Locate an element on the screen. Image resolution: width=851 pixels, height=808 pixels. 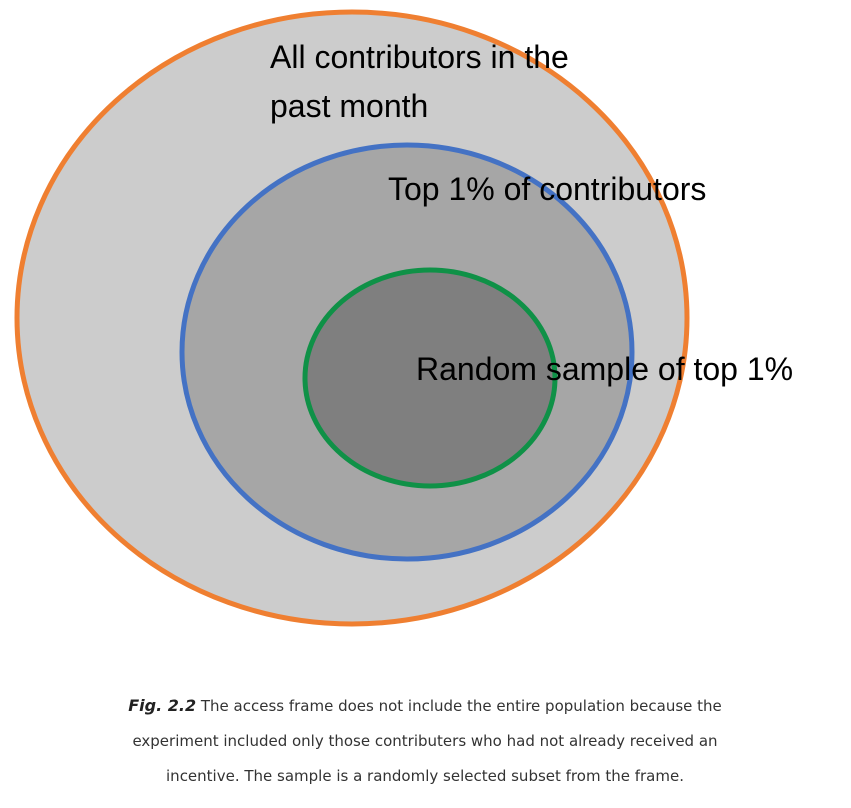
all-contributors-label-line-2: past month is located at coordinates (349, 106).